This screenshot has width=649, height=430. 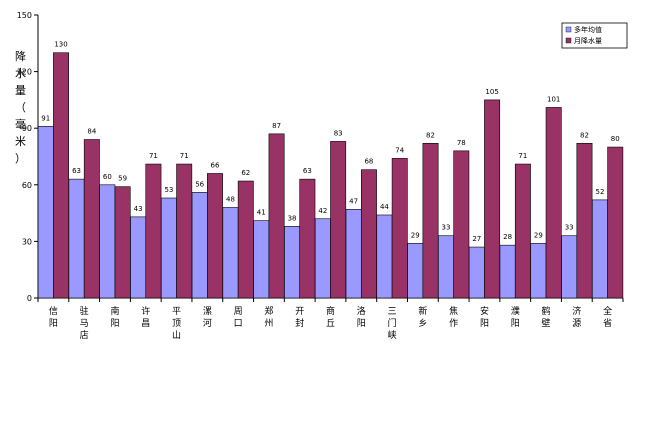 I want to click on data-label: 130, so click(x=60, y=45).